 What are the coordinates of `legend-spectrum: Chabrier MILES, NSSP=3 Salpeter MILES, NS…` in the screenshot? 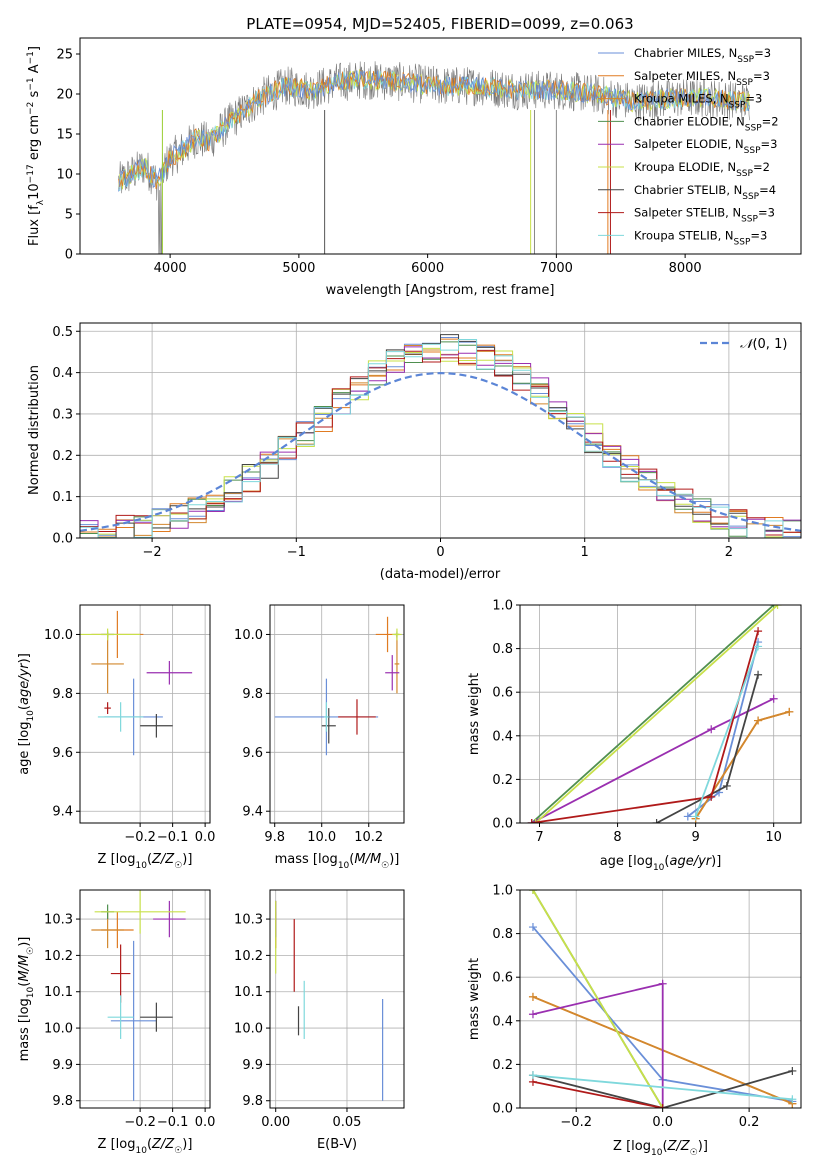 It's located at (688, 146).